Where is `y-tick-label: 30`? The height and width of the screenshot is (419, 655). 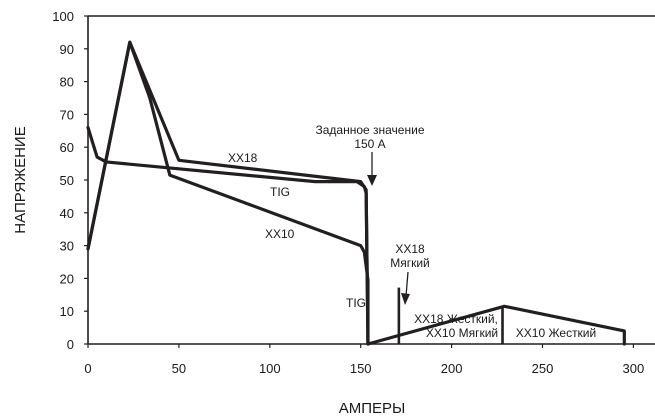
y-tick-label: 30 is located at coordinates (67, 246).